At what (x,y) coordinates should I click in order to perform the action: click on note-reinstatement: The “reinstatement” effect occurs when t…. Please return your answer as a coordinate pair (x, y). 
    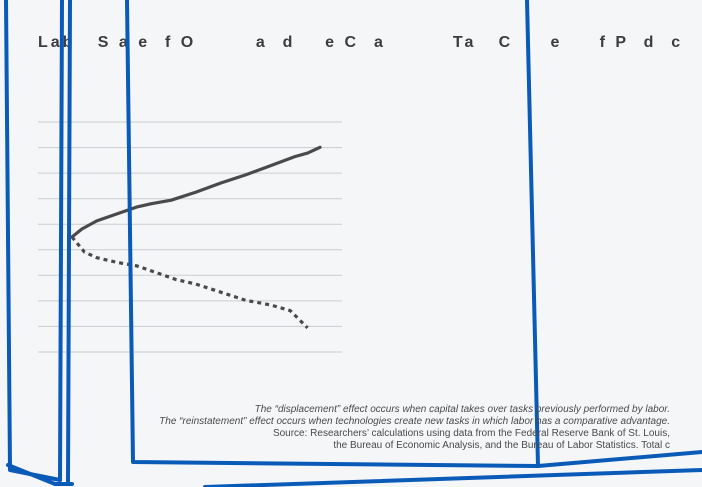
    Looking at the image, I should click on (414, 421).